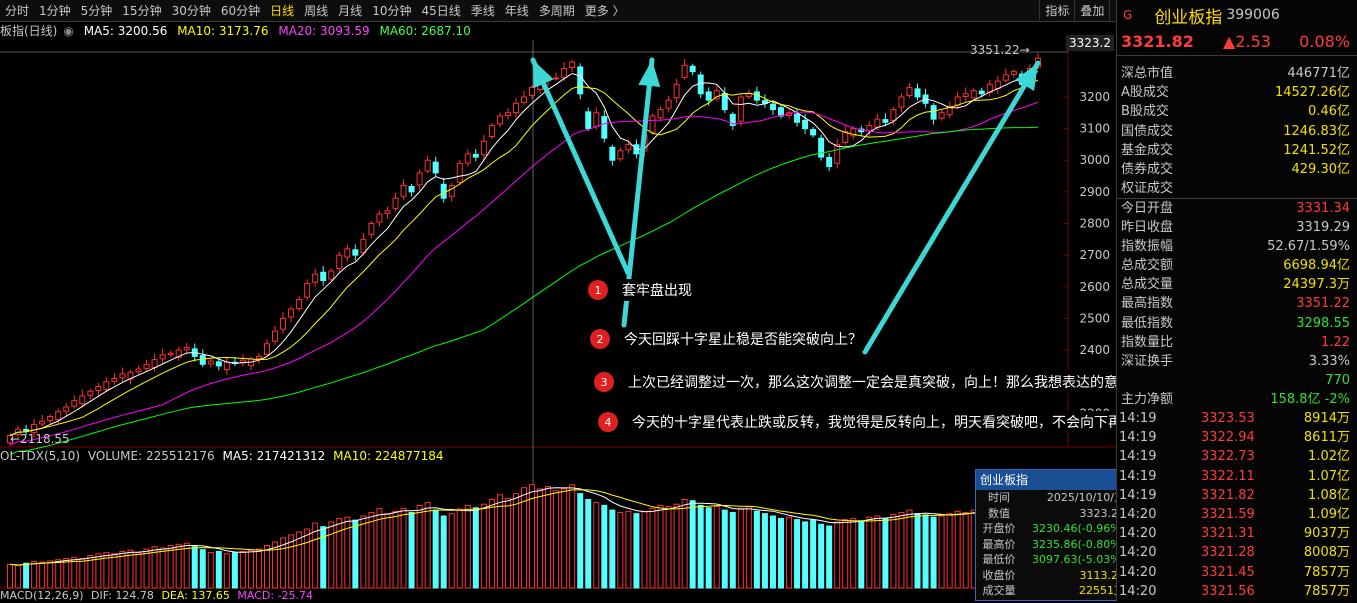 This screenshot has width=1357, height=603. I want to click on tab-period-8: 月线, so click(350, 10).